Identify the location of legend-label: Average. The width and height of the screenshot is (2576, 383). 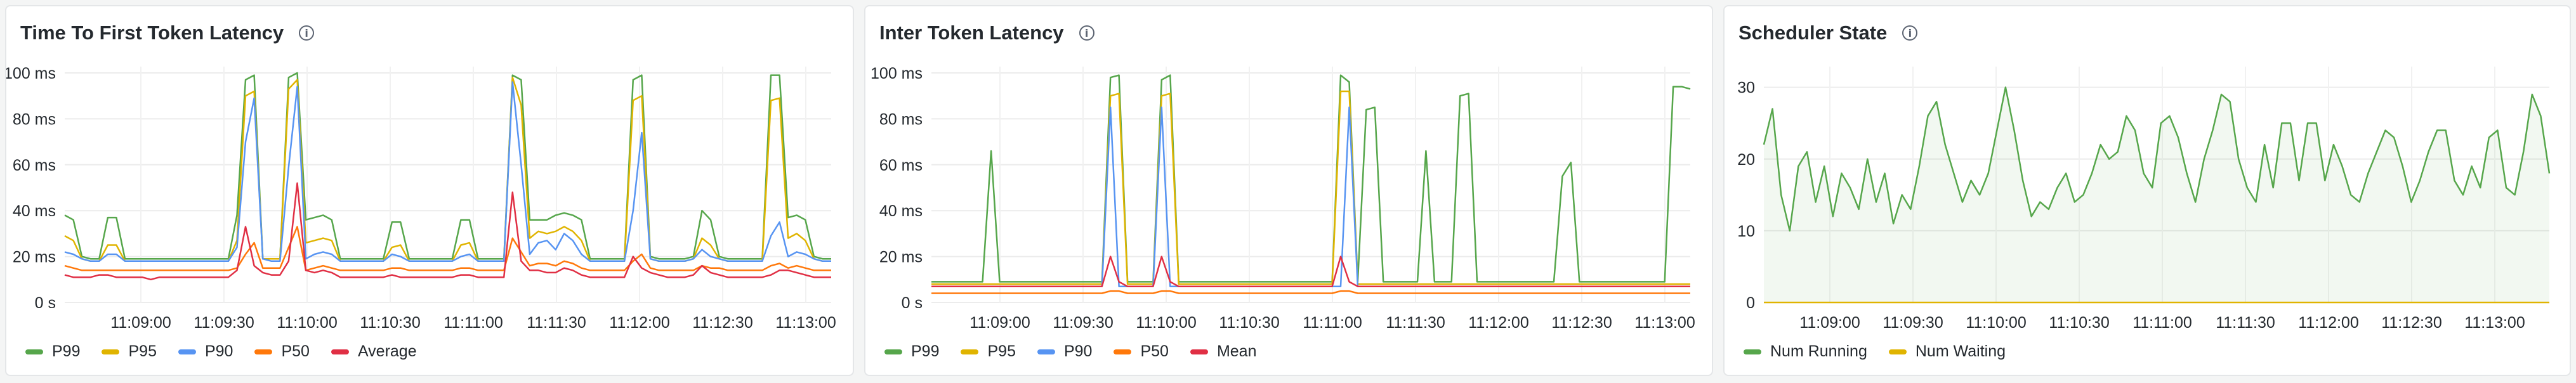
(387, 351).